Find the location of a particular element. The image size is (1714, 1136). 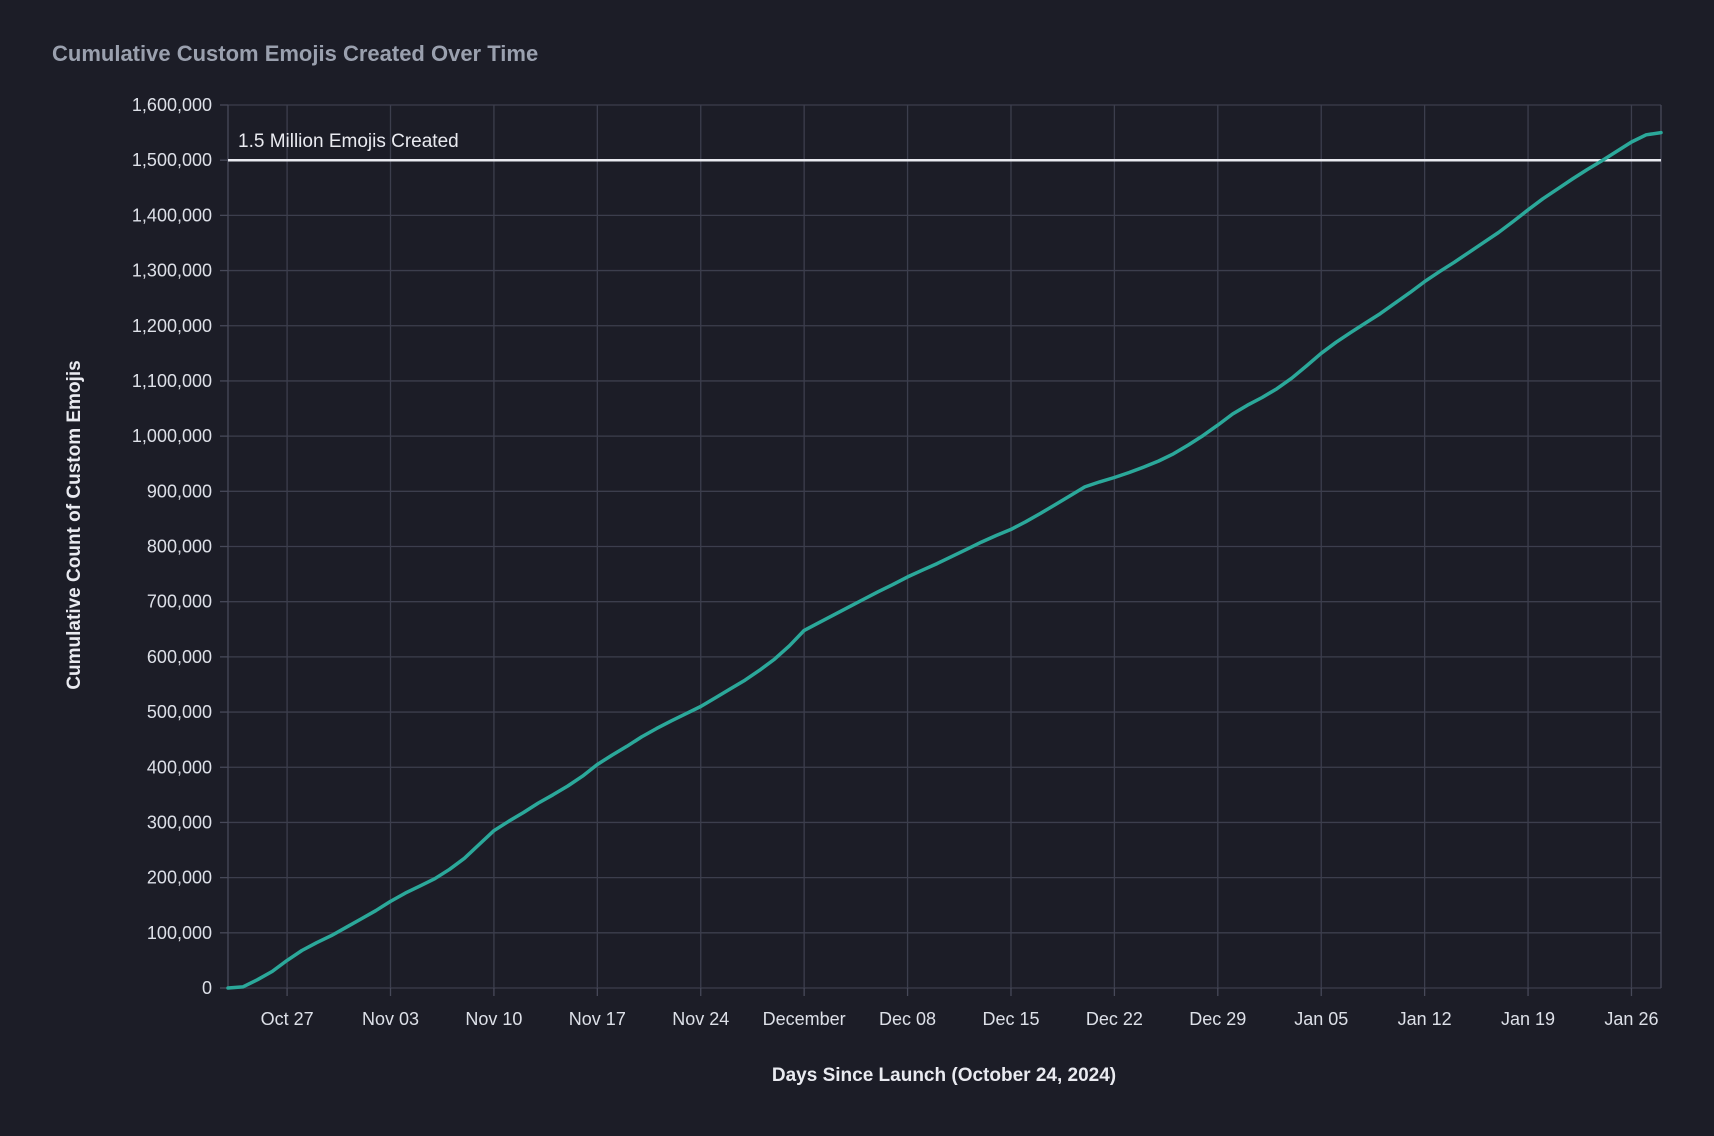

x-tick-label: Jan 05 is located at coordinates (1321, 1019).